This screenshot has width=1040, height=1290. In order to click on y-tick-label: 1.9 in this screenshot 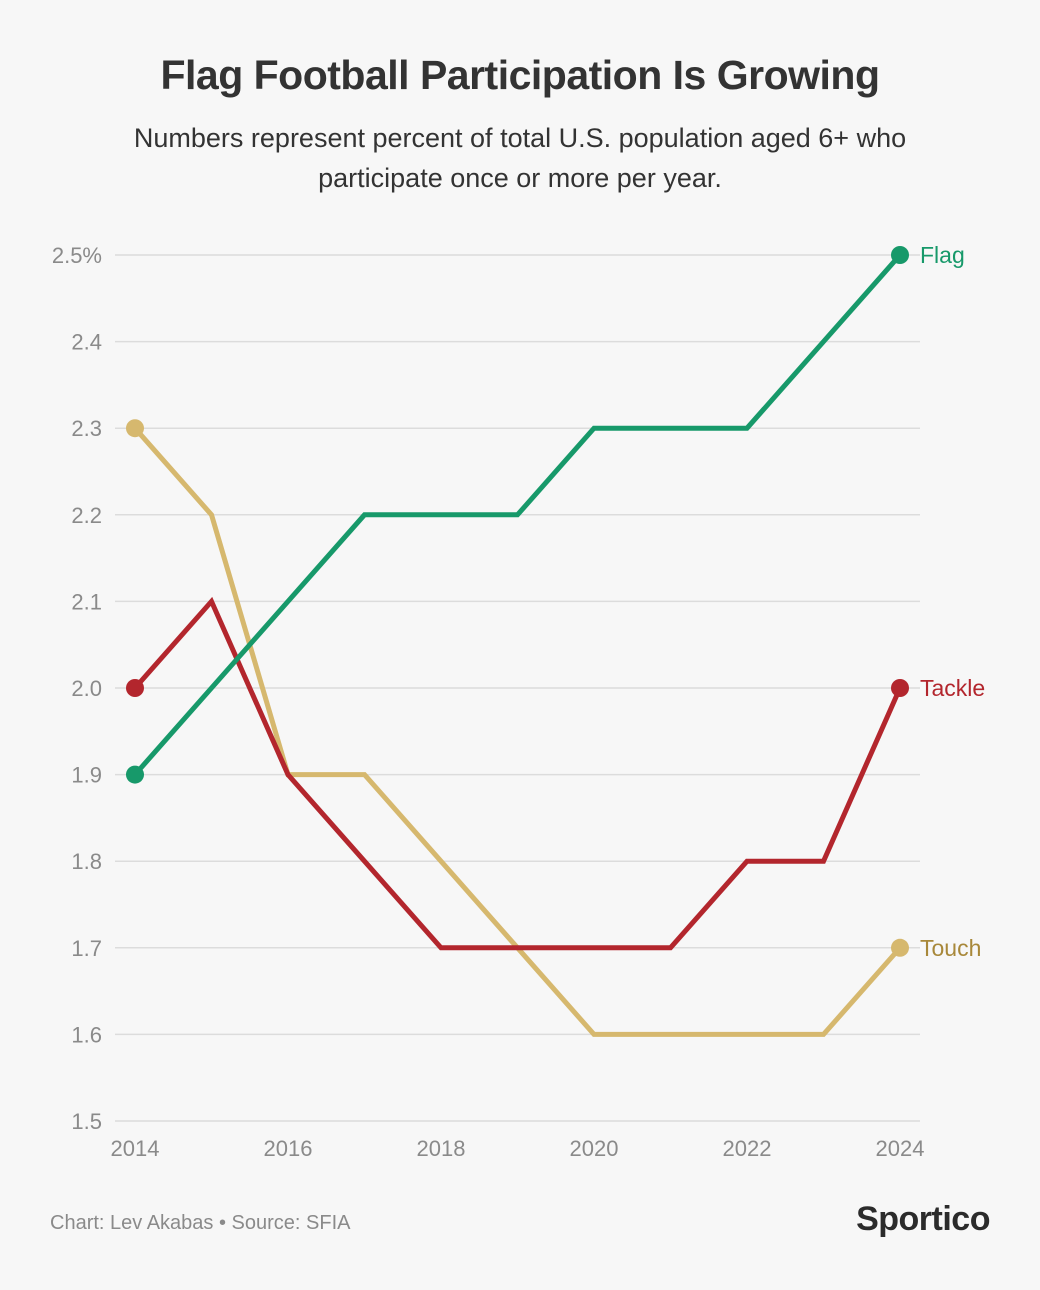, I will do `click(86, 775)`.